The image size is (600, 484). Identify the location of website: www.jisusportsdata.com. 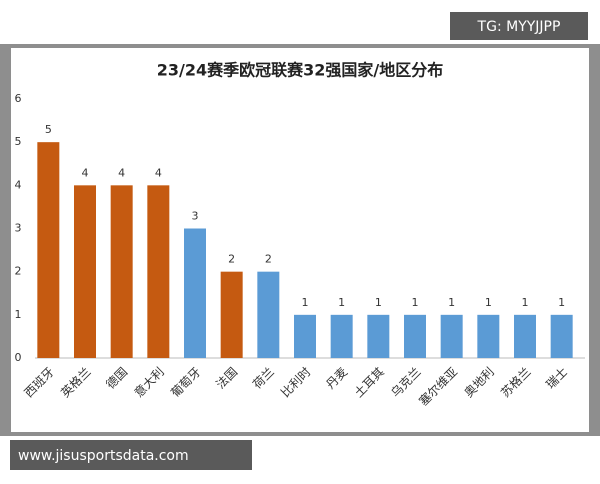
(103, 456).